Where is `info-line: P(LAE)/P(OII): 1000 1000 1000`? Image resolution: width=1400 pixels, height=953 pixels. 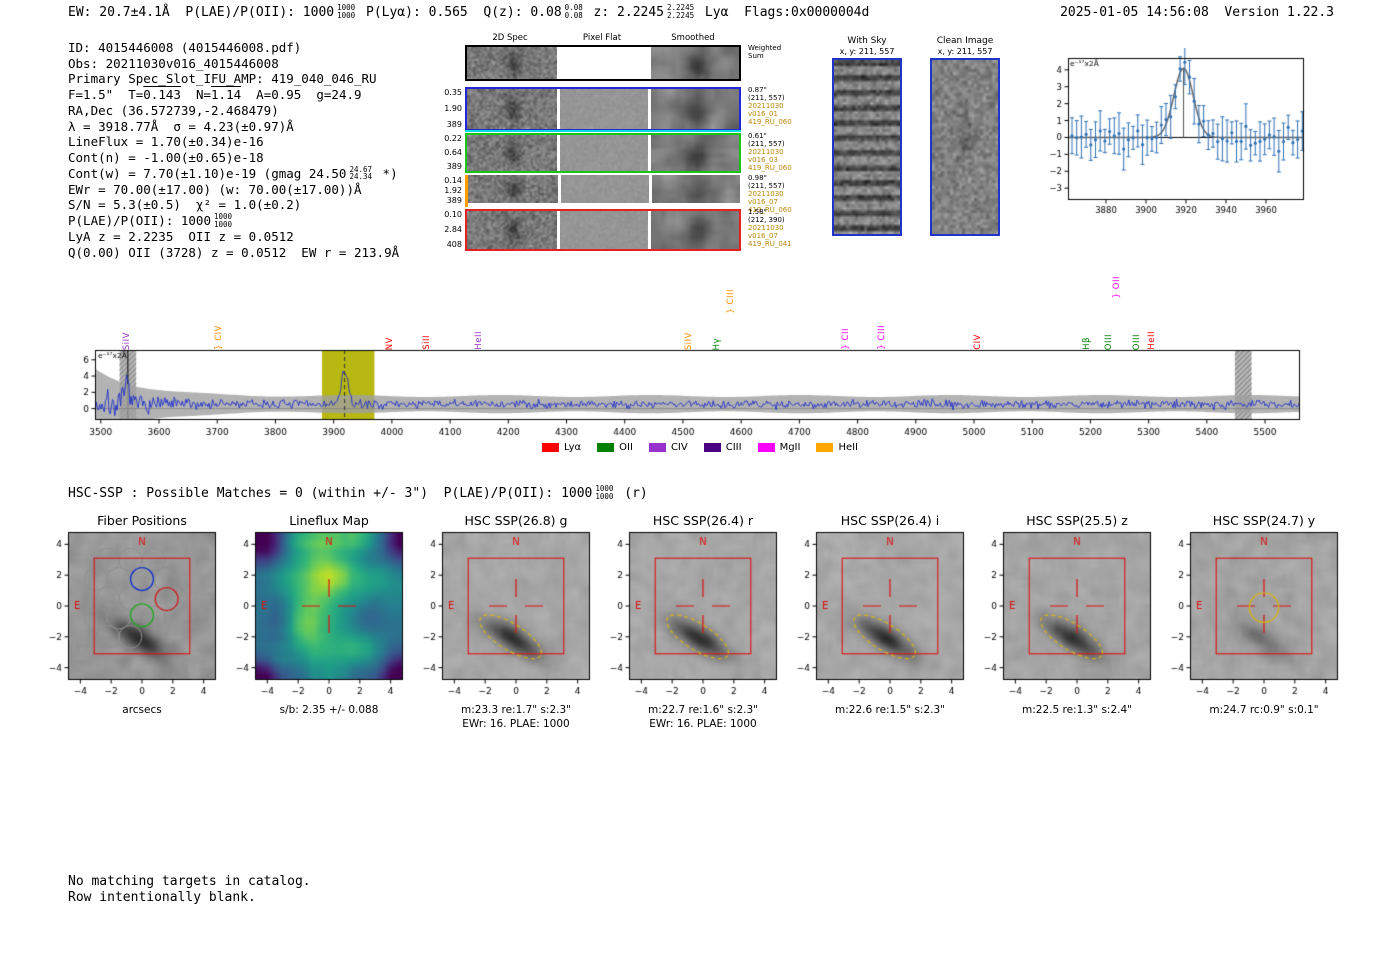 info-line: P(LAE)/P(OII): 1000 1000 1000 is located at coordinates (233, 221).